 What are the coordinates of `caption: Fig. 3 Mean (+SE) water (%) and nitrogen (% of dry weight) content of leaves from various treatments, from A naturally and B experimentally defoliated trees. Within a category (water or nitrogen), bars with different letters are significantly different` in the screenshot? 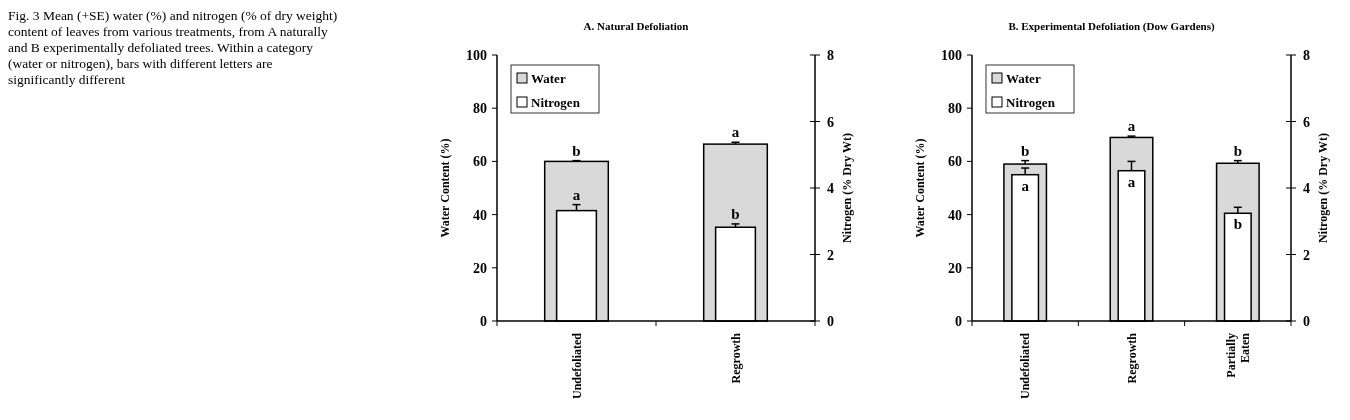 It's located at (173, 48).